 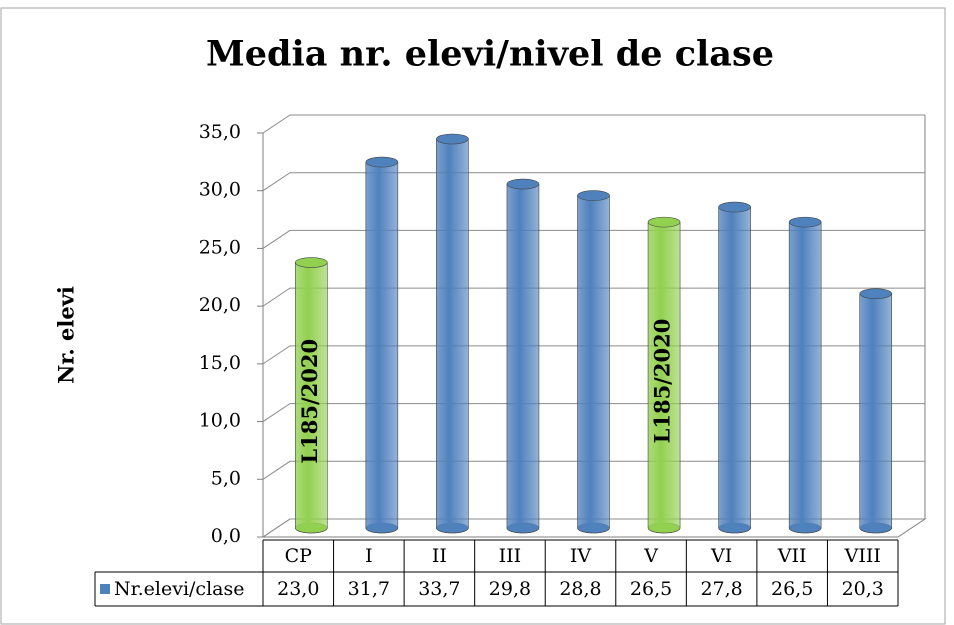 What do you see at coordinates (580, 589) in the screenshot?
I see `table-value: 28,8` at bounding box center [580, 589].